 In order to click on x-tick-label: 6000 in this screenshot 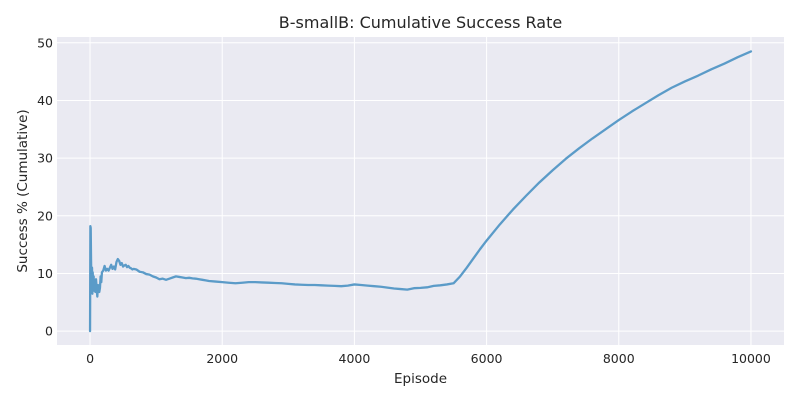, I will do `click(487, 358)`.